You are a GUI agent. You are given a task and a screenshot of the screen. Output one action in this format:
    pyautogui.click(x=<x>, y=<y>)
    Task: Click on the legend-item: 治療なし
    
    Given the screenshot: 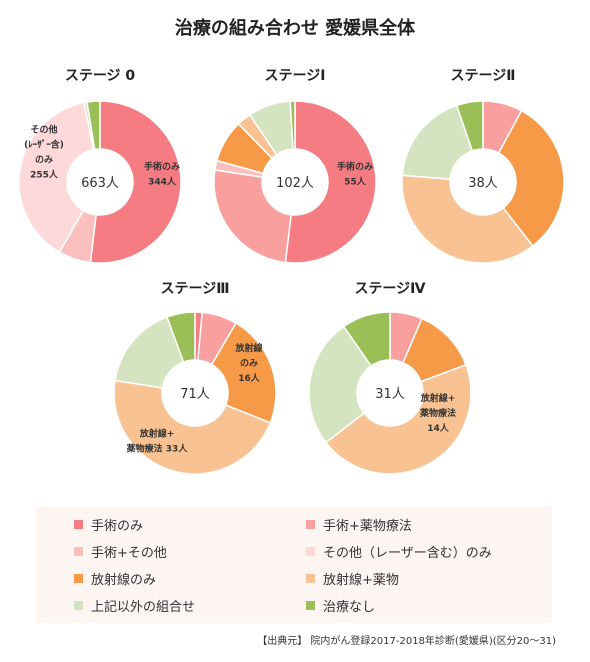 What is the action you would take?
    pyautogui.click(x=340, y=605)
    